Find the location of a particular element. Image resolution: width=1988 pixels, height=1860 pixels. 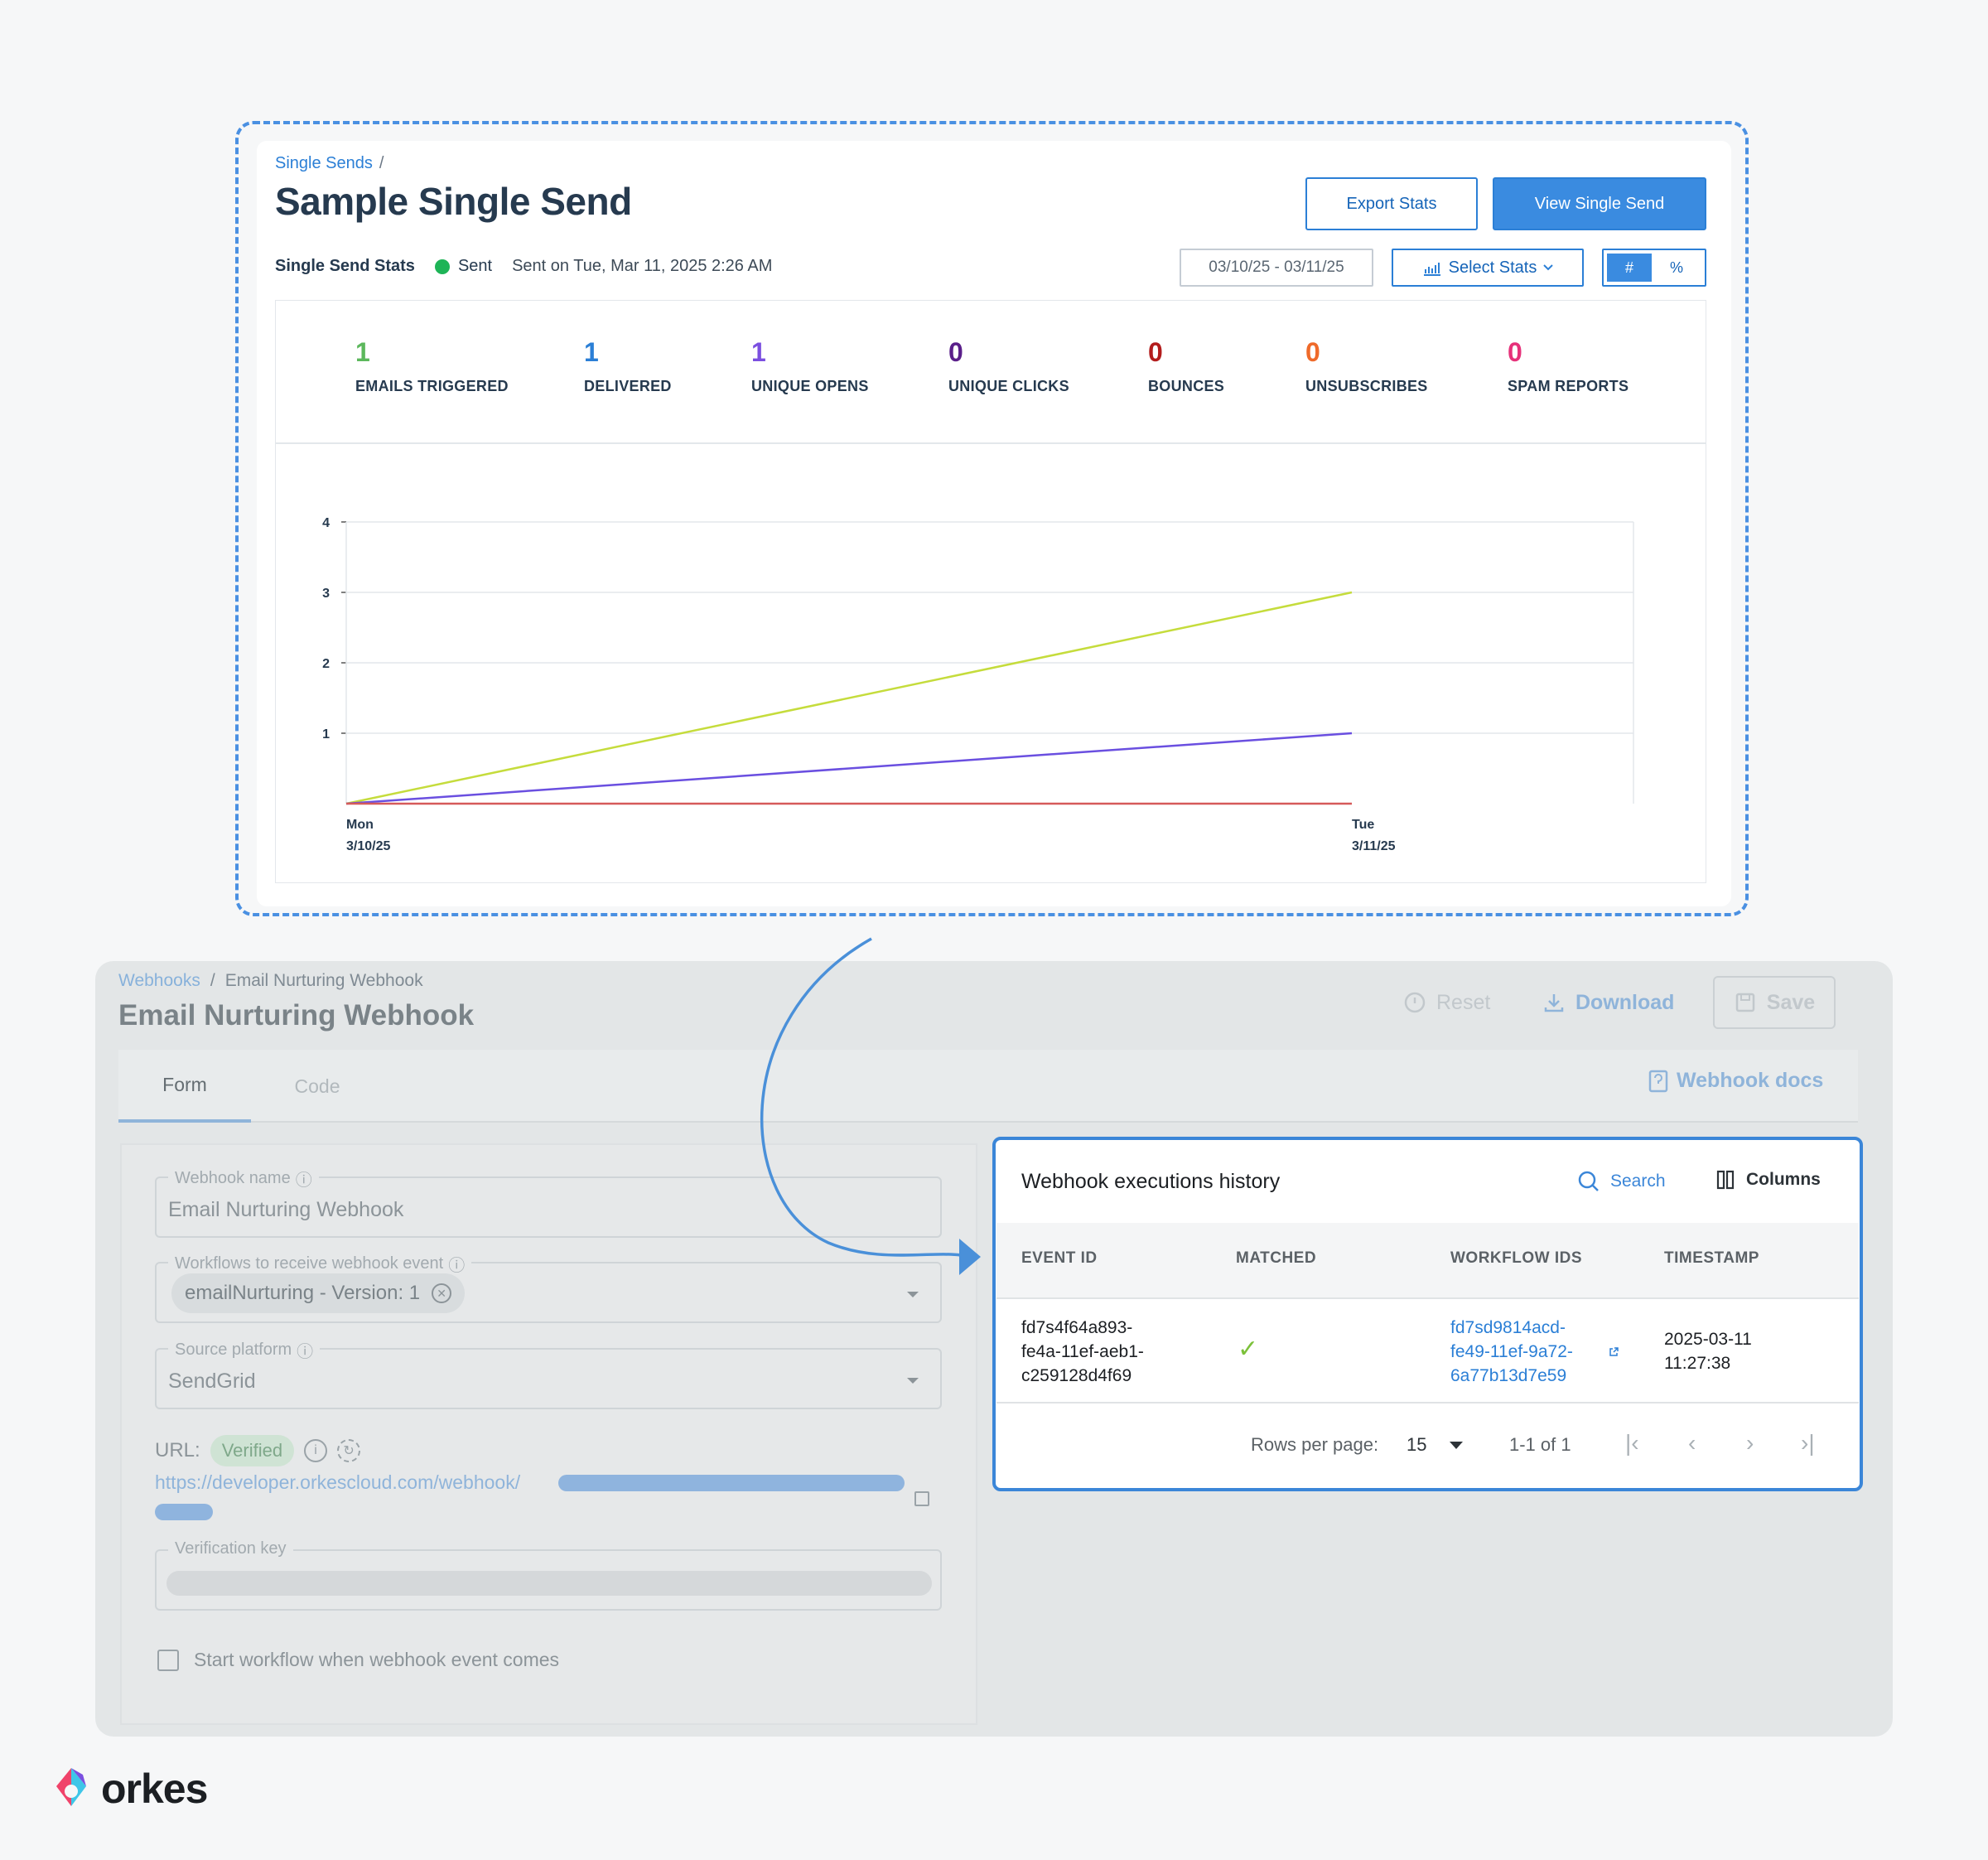

url-label: URL: is located at coordinates (177, 1450).